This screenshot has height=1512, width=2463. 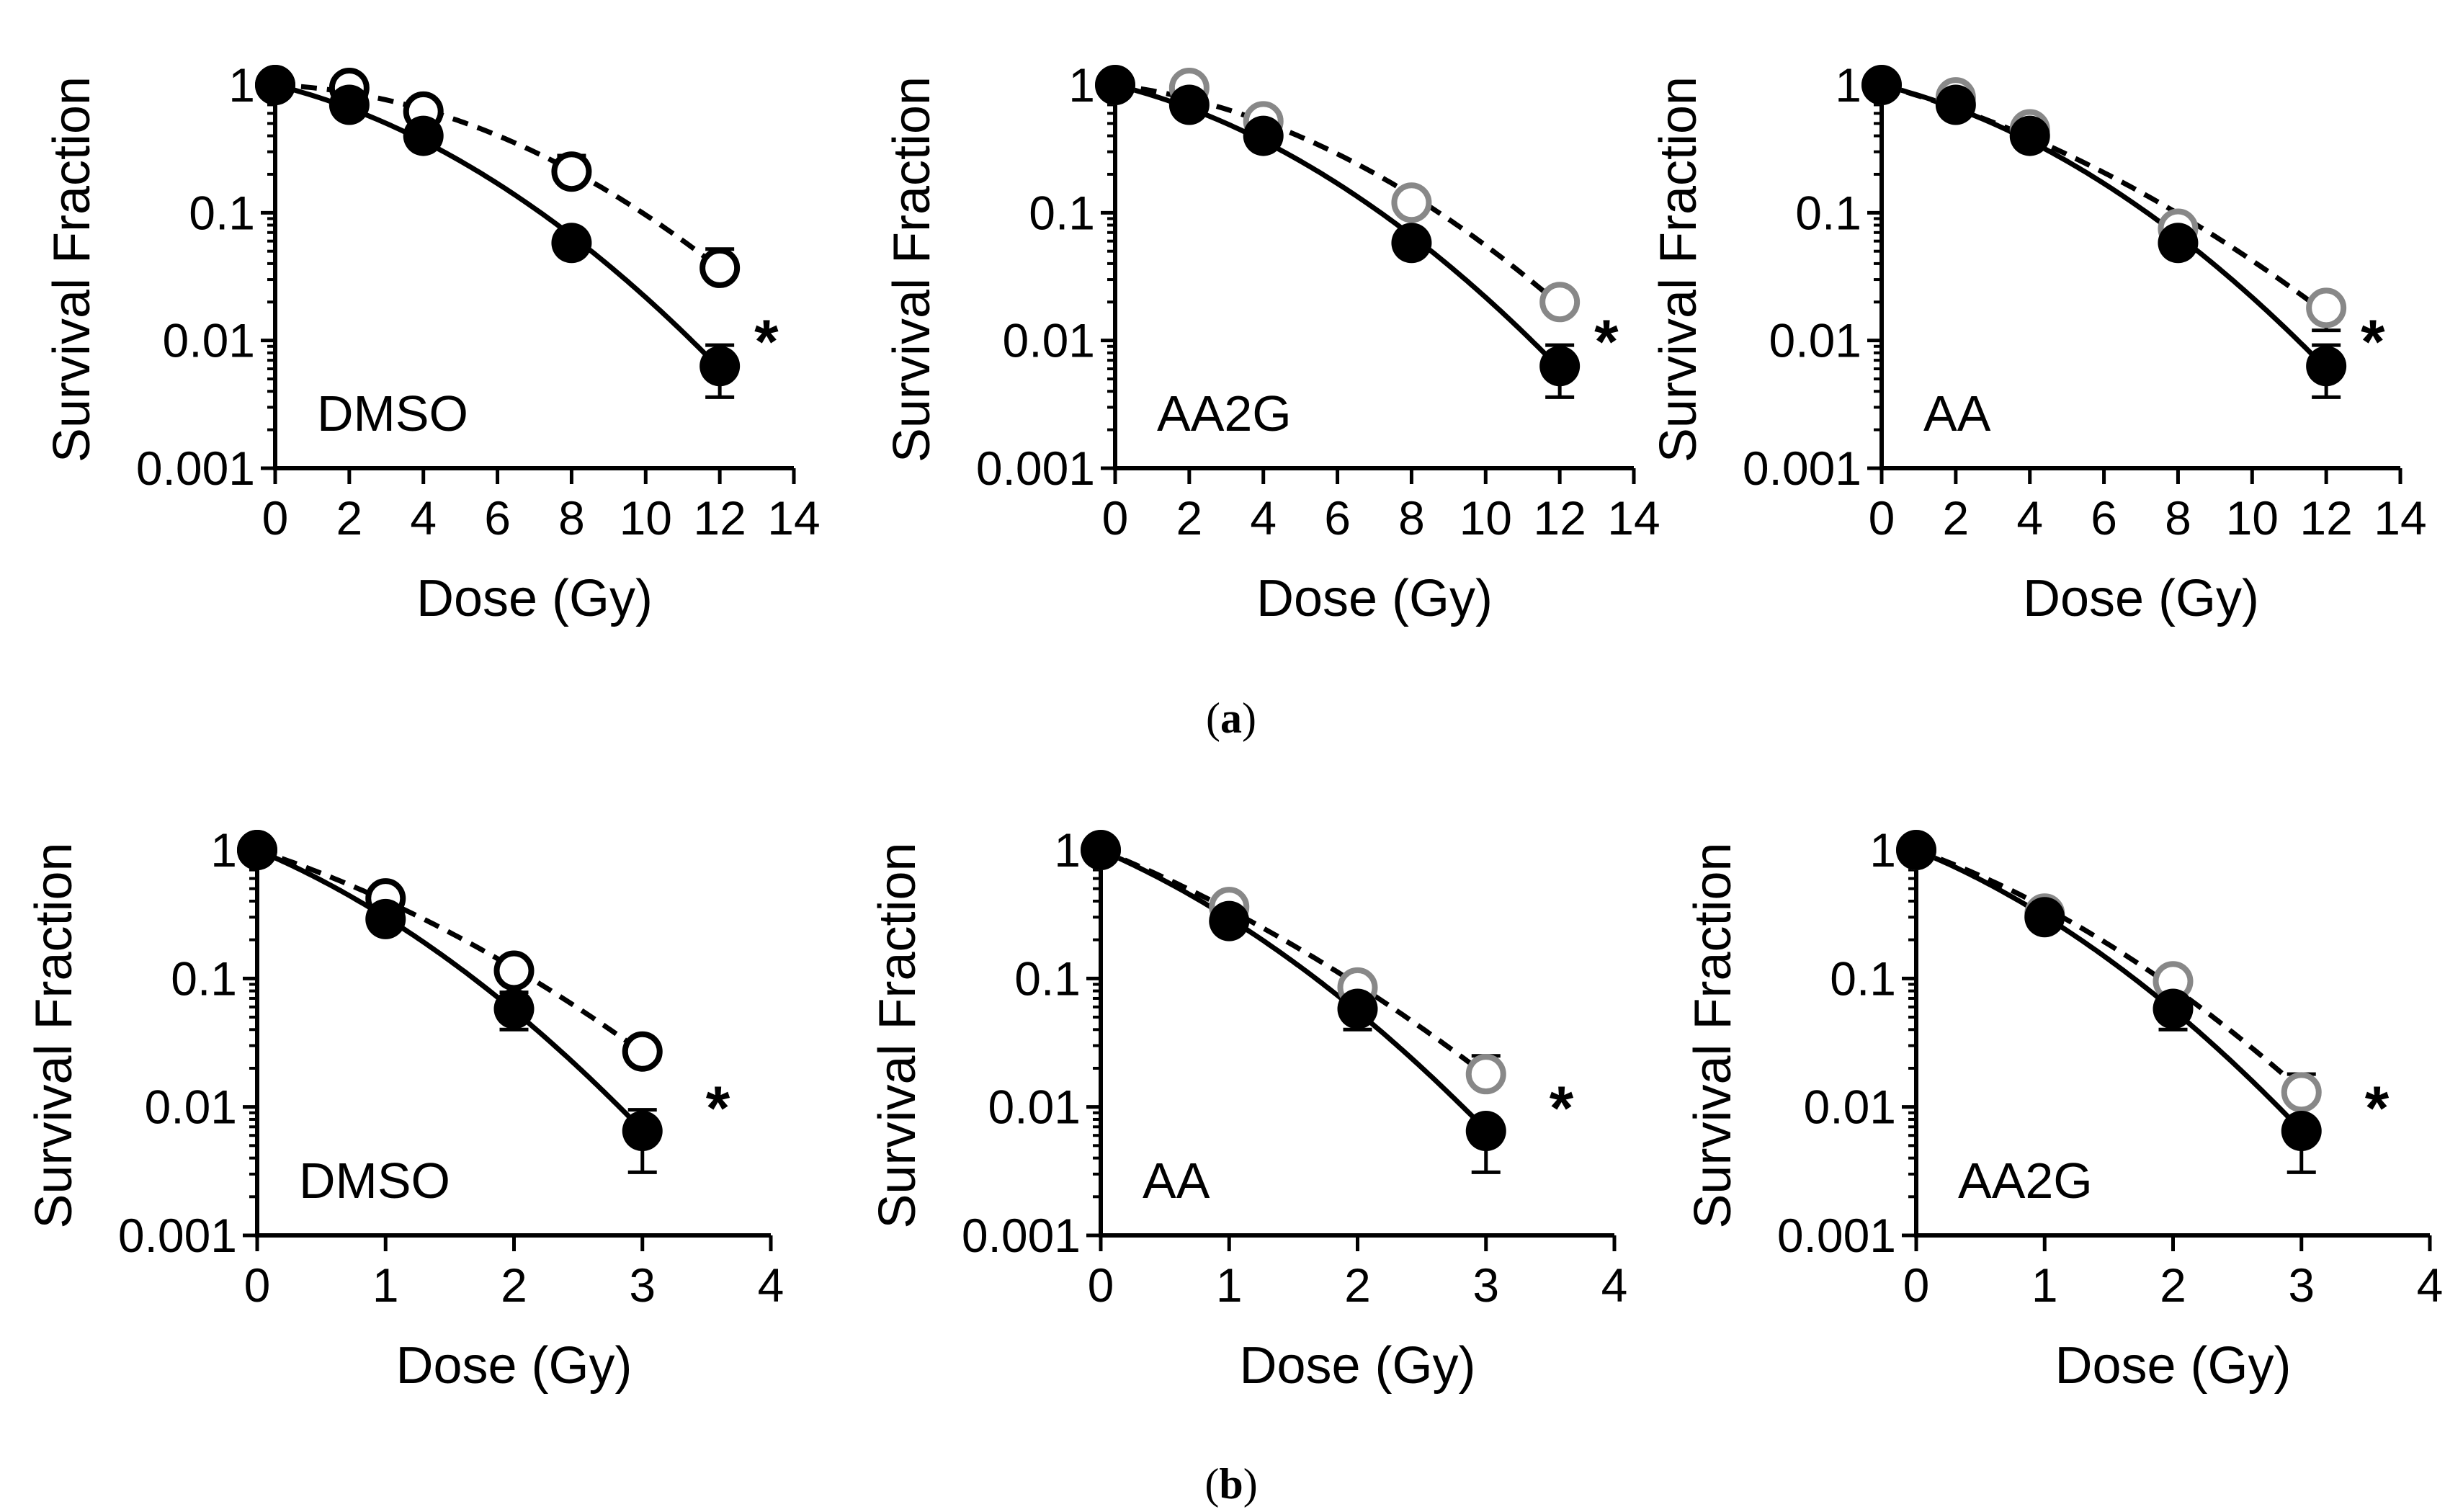 I want to click on panel-annotation: AA2G, so click(x=1224, y=413).